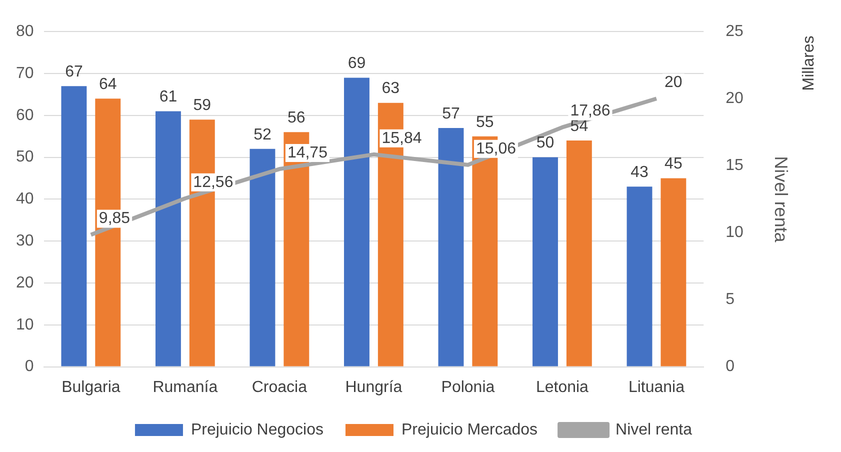  I want to click on data-label: 14,75, so click(307, 153).